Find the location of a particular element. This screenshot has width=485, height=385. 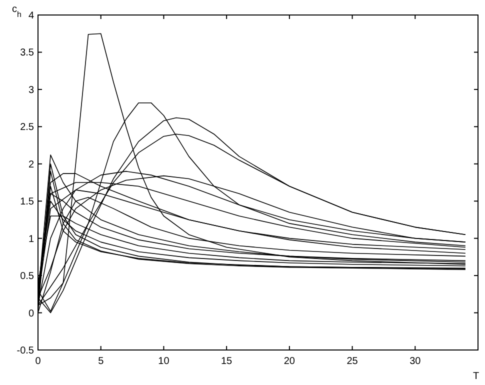

y-tick-label: 2 is located at coordinates (31, 164).